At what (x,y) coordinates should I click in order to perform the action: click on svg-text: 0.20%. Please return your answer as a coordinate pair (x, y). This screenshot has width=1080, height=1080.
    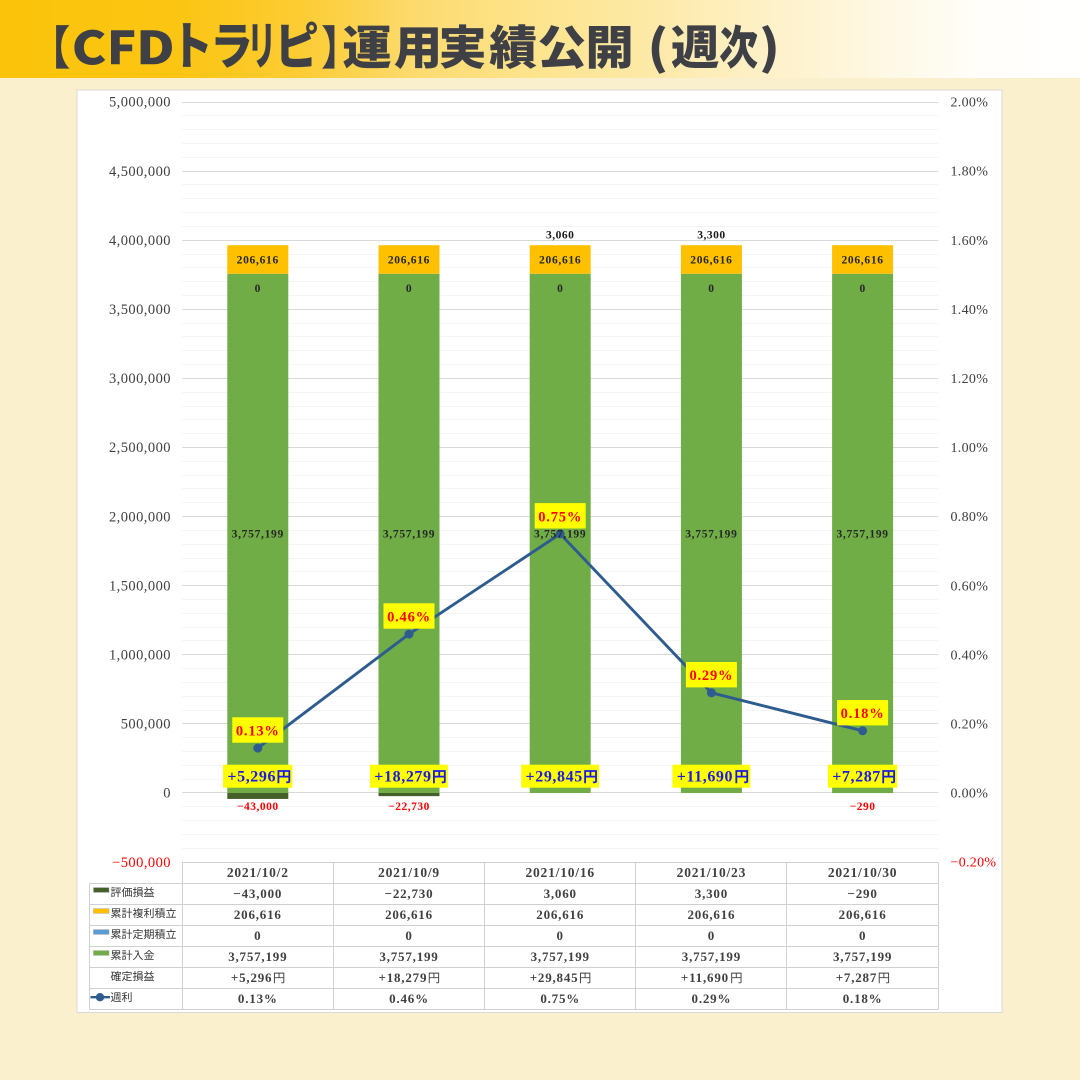
    Looking at the image, I should click on (970, 725).